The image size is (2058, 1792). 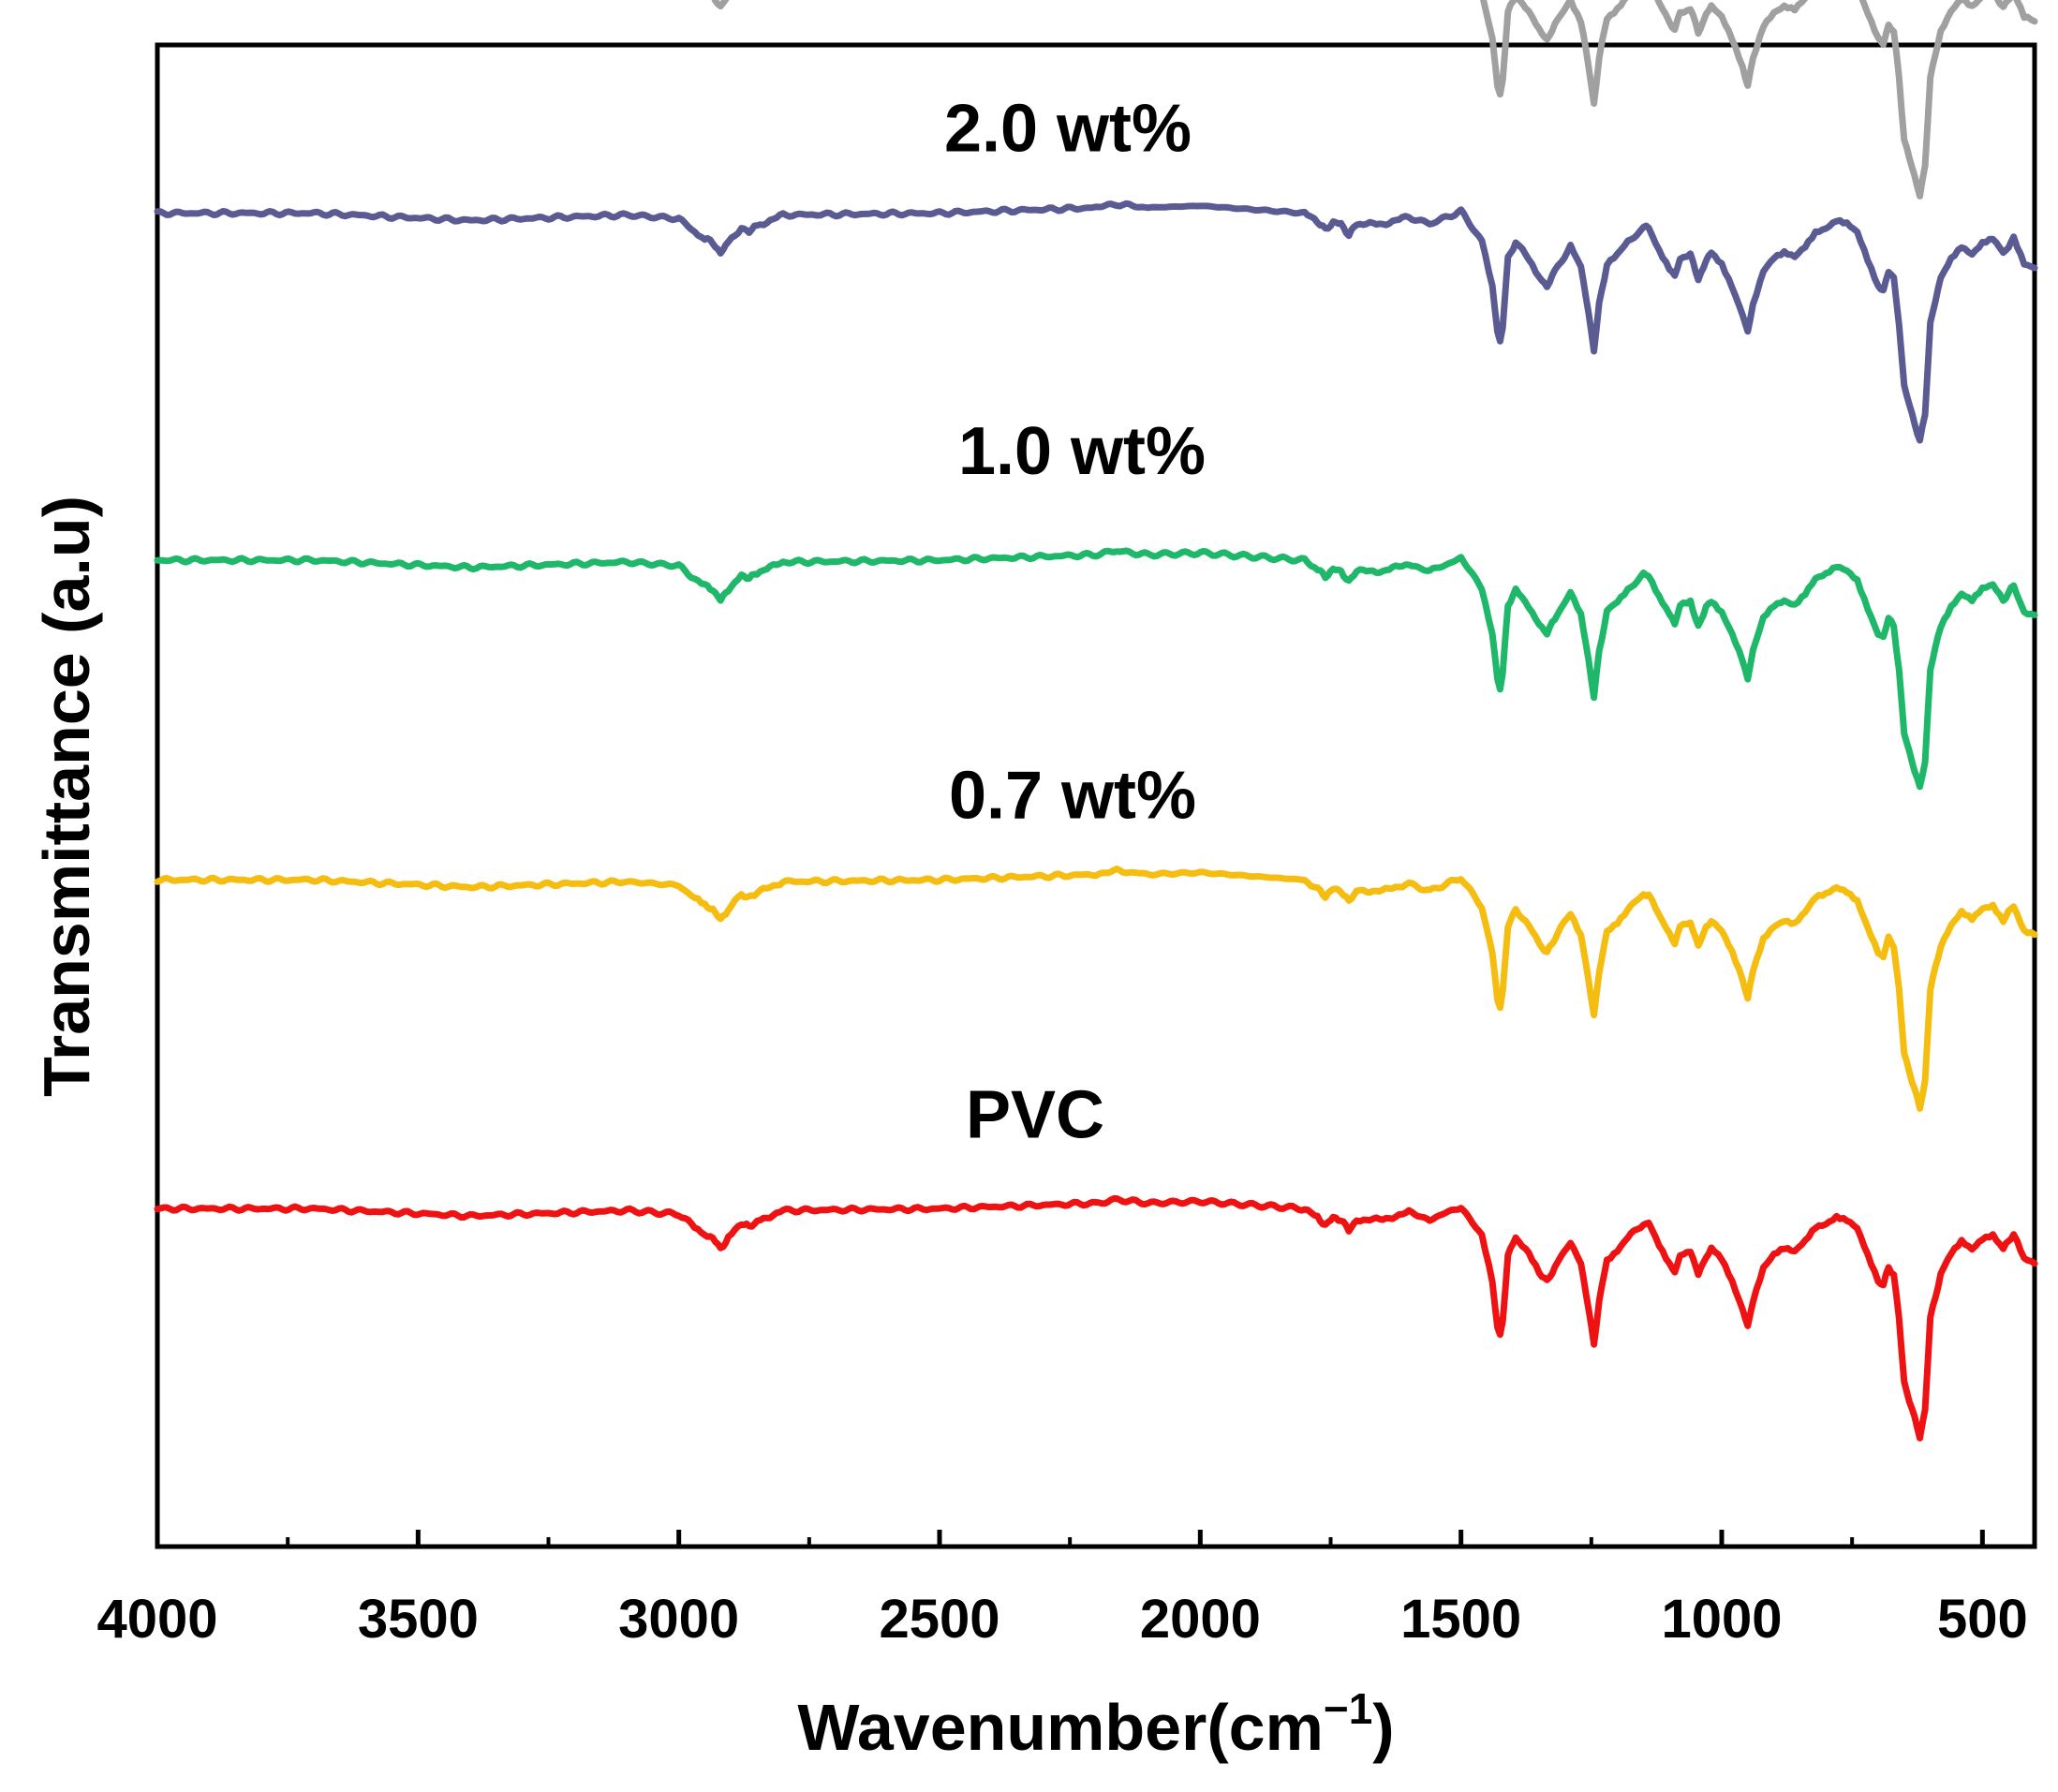 I want to click on x-tick-label: 2000, so click(x=1201, y=1619).